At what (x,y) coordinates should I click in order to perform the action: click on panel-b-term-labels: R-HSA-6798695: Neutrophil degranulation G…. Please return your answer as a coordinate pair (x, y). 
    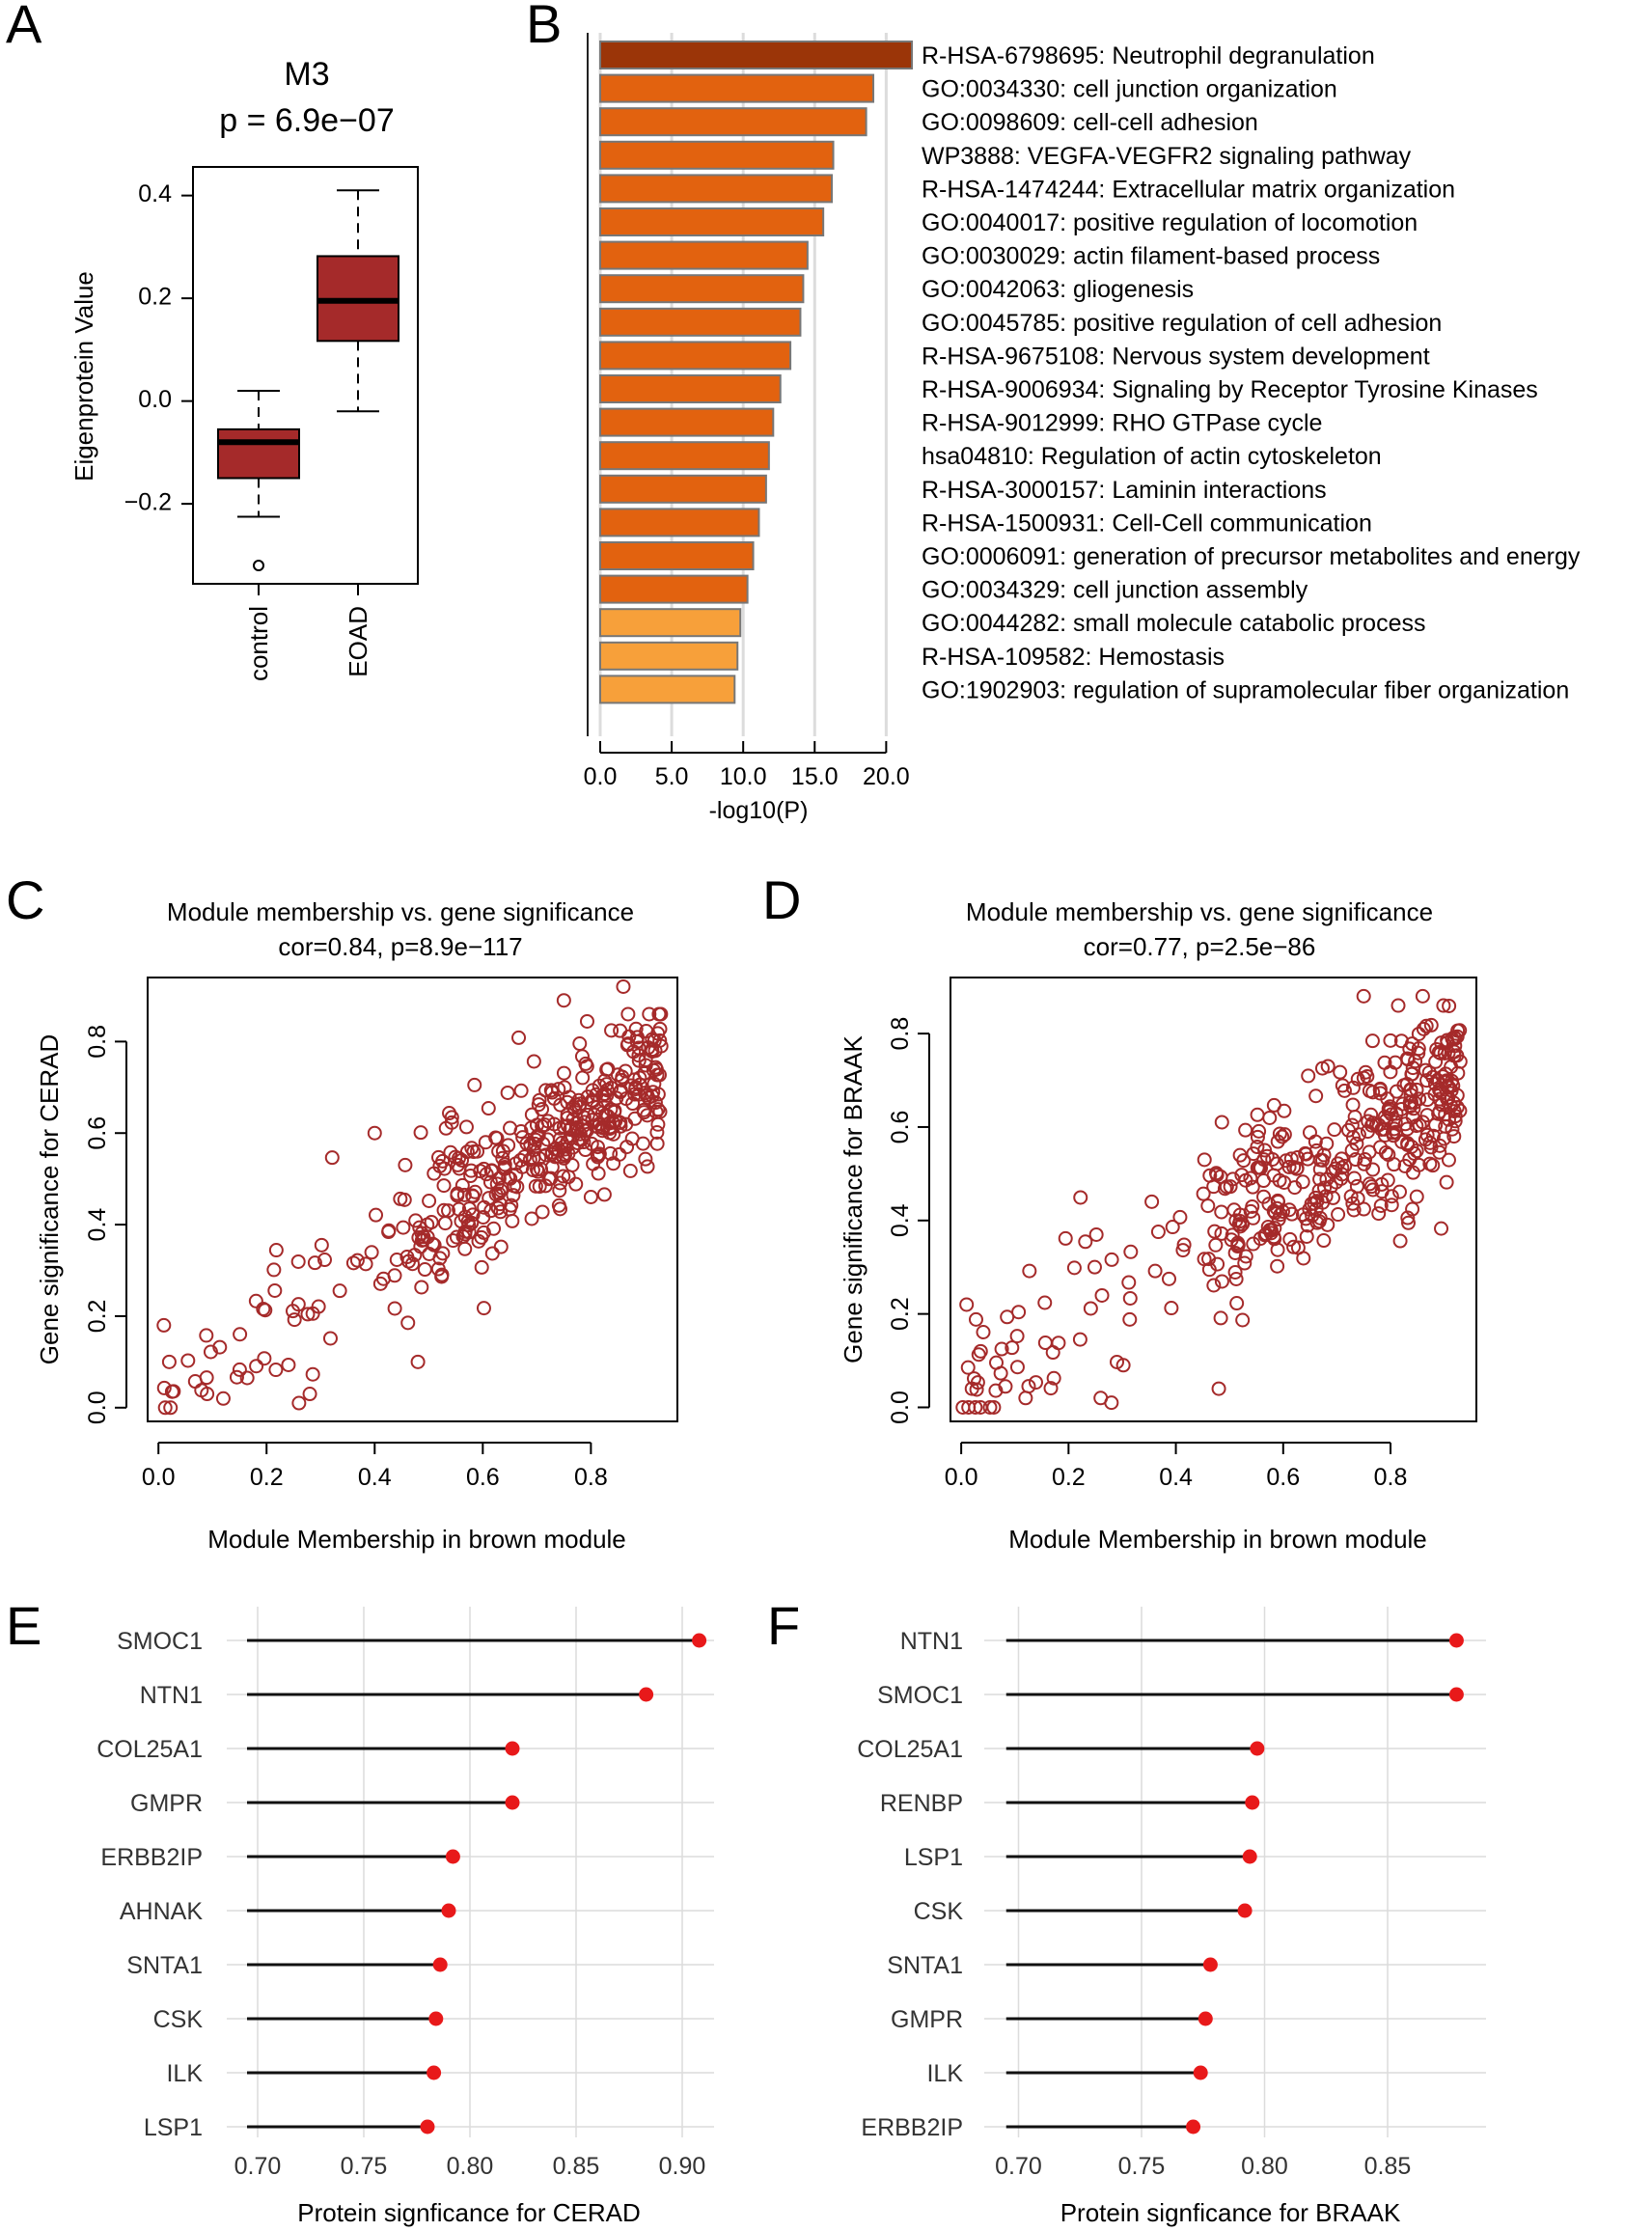
    Looking at the image, I should click on (1251, 372).